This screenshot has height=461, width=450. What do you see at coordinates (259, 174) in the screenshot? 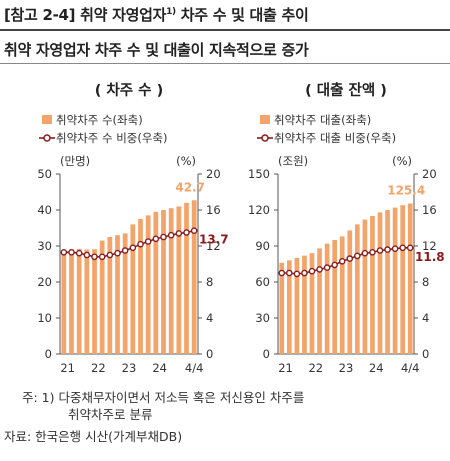
I see `loan-left-tick-label: 150` at bounding box center [259, 174].